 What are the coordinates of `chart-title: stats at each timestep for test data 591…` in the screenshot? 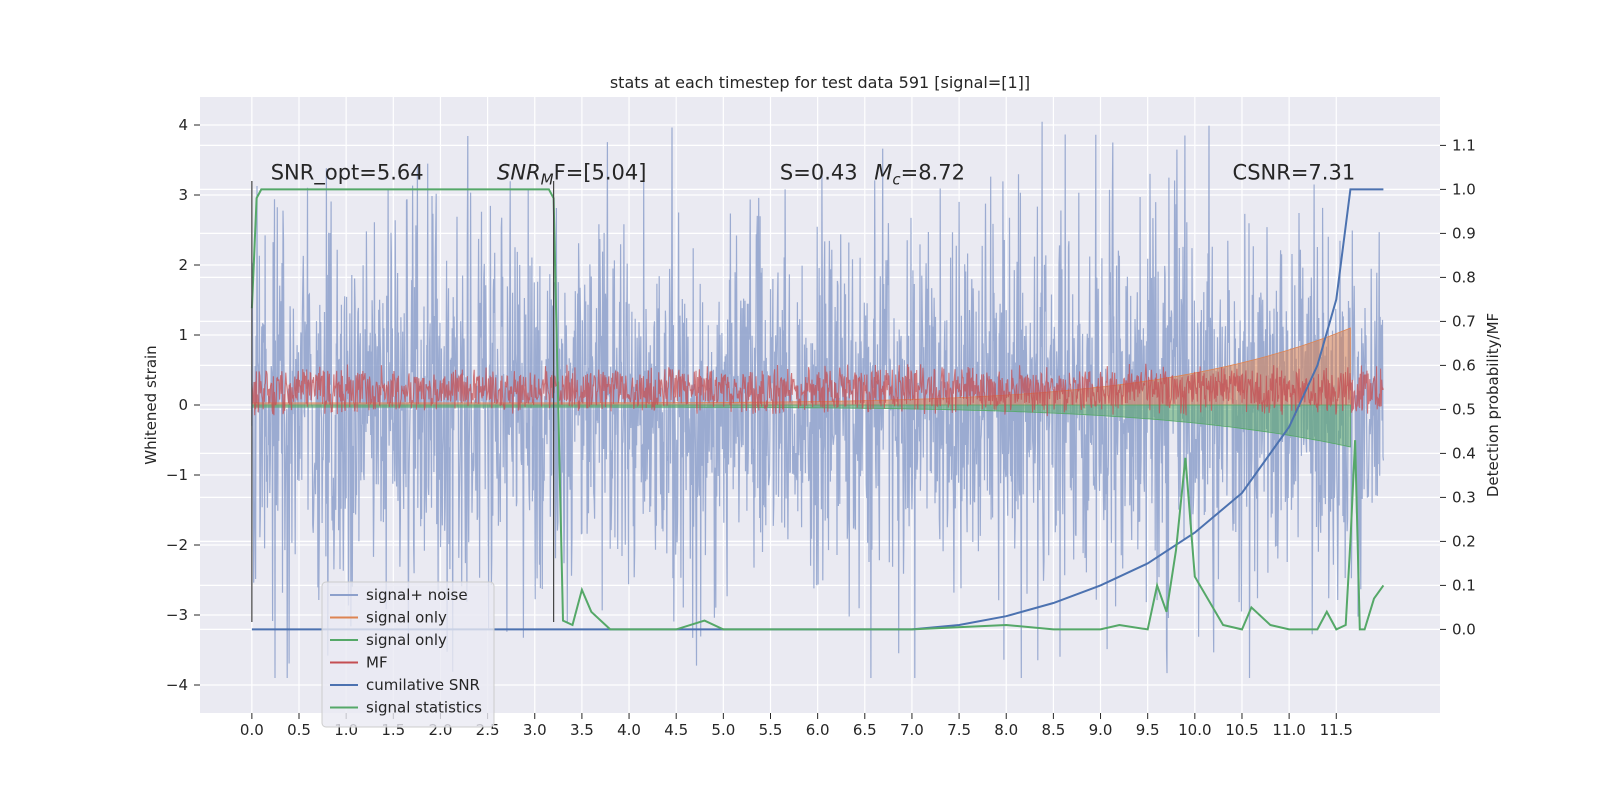 It's located at (820, 82).